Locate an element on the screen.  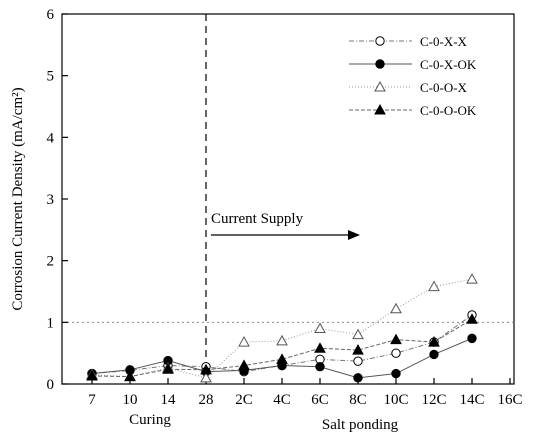
legend-label: C-0-X-OK is located at coordinates (448, 64).